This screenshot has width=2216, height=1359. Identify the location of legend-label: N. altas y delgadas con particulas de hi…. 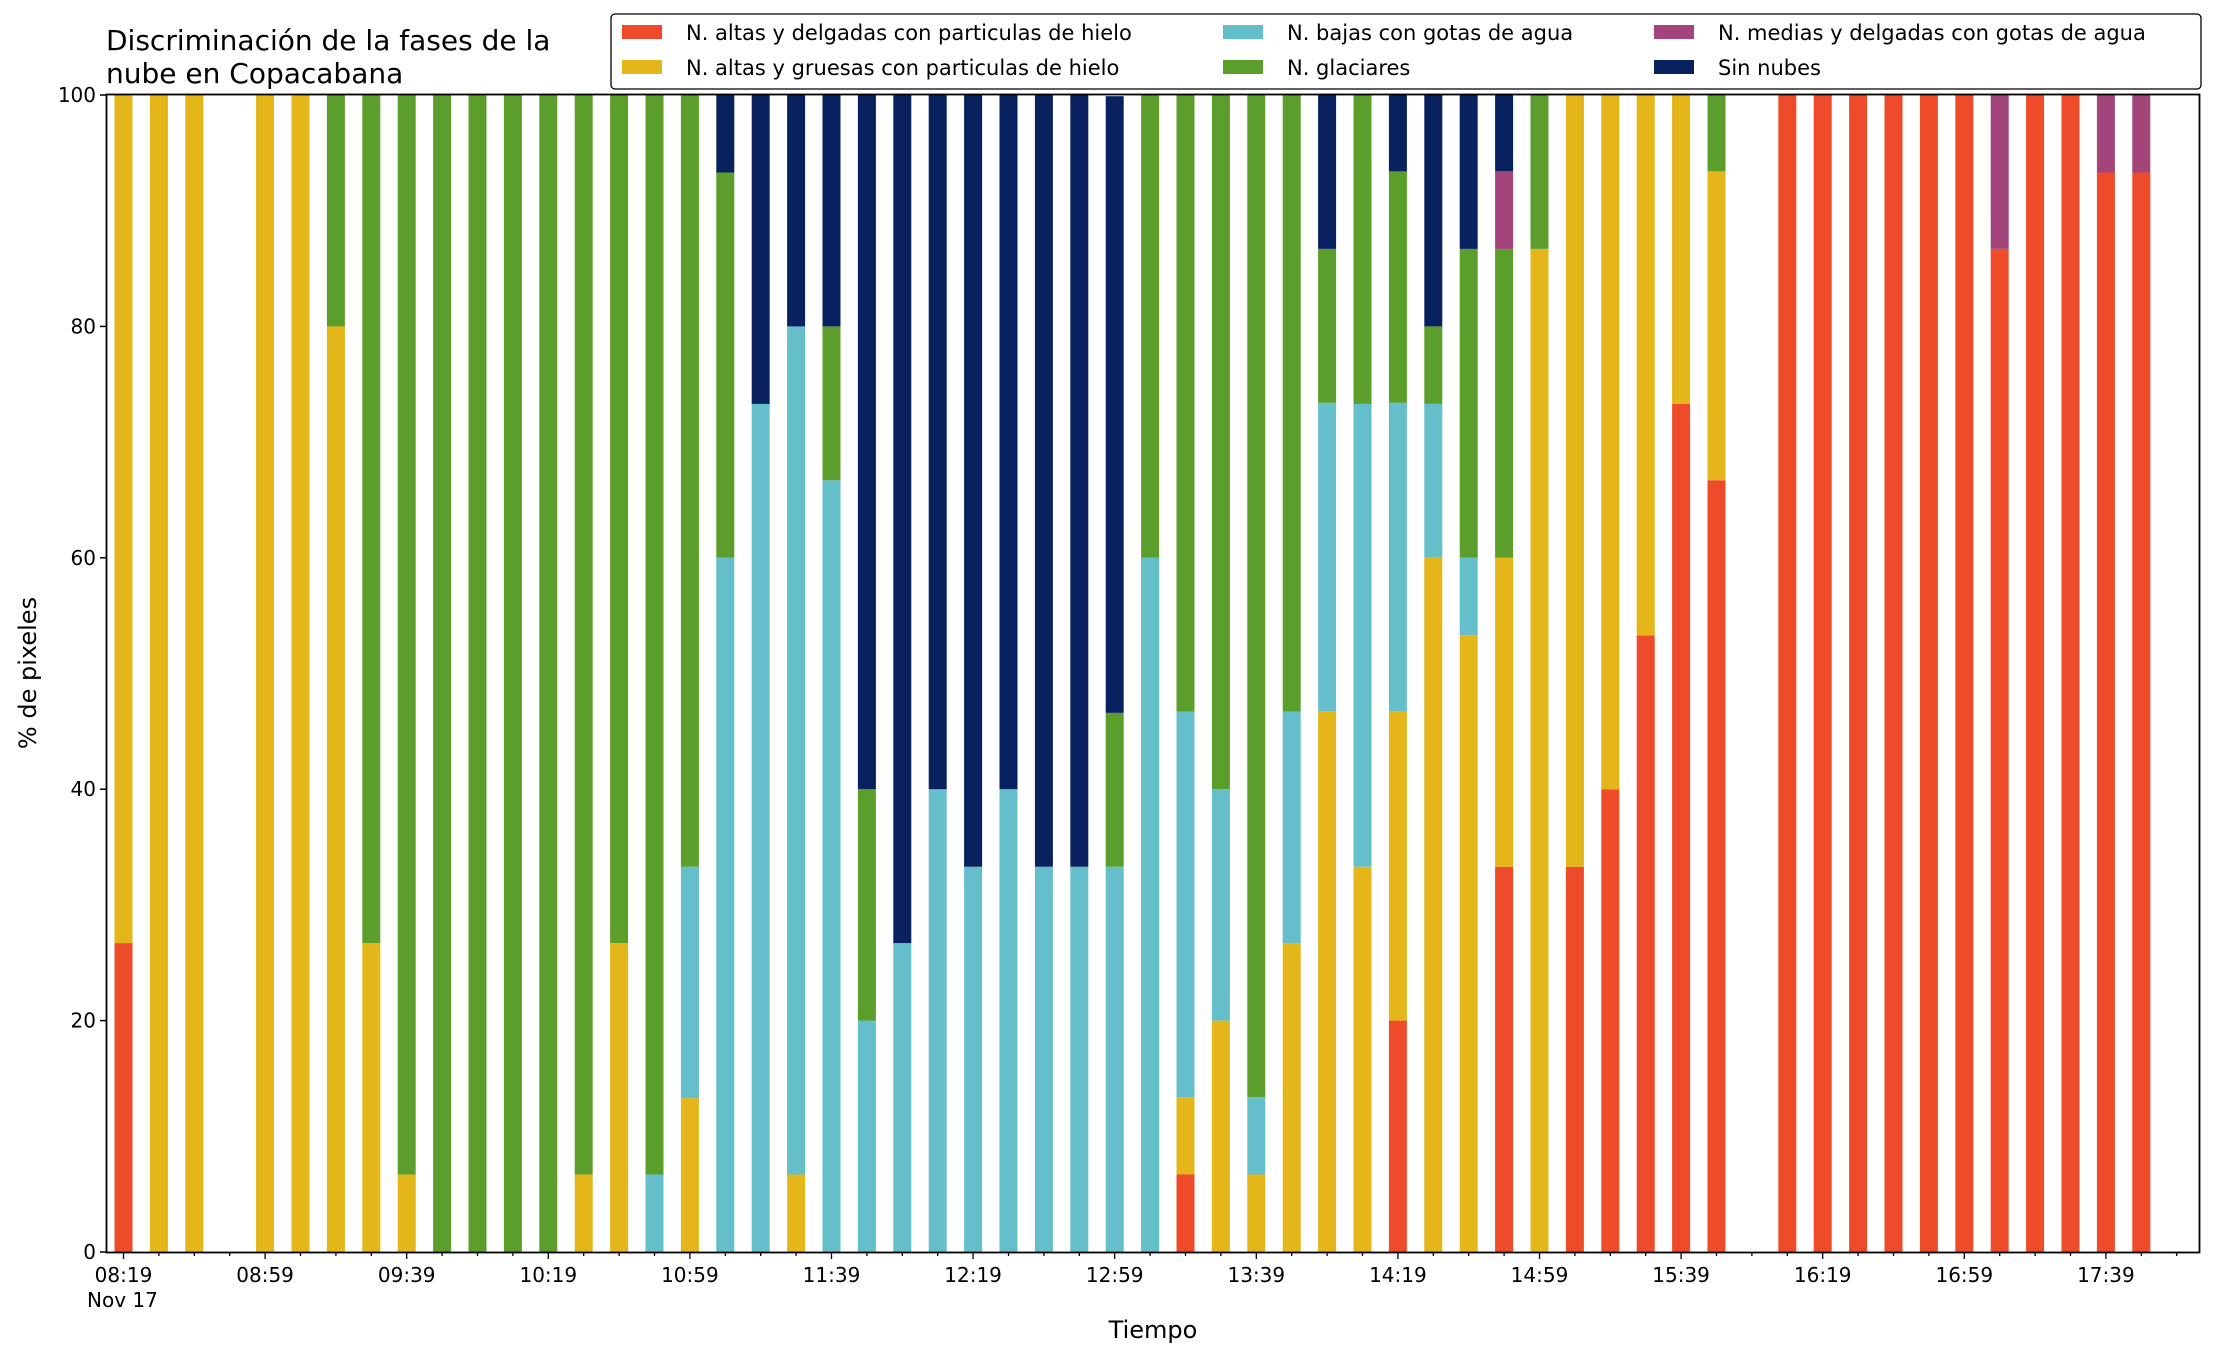
(909, 33).